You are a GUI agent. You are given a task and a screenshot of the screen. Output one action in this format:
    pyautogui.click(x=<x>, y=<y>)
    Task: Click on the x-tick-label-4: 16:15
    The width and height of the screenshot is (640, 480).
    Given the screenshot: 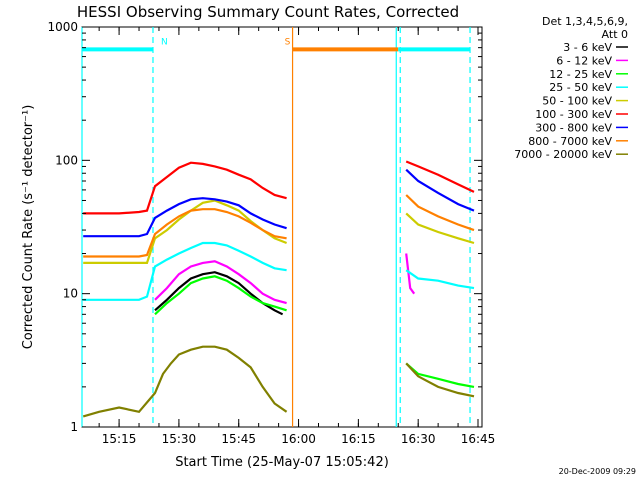 What is the action you would take?
    pyautogui.click(x=358, y=439)
    